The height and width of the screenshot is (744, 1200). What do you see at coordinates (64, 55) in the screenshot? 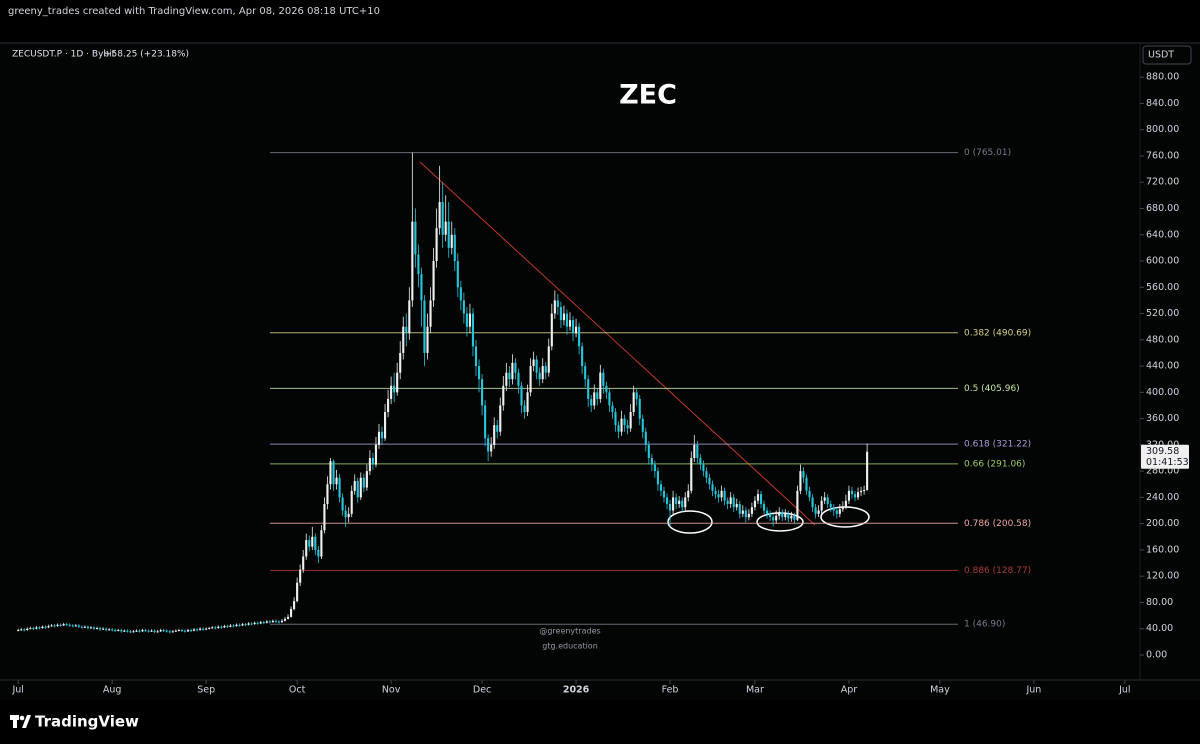
I see `symbol-info: ZECUSDT.P · 1D · Bybit` at bounding box center [64, 55].